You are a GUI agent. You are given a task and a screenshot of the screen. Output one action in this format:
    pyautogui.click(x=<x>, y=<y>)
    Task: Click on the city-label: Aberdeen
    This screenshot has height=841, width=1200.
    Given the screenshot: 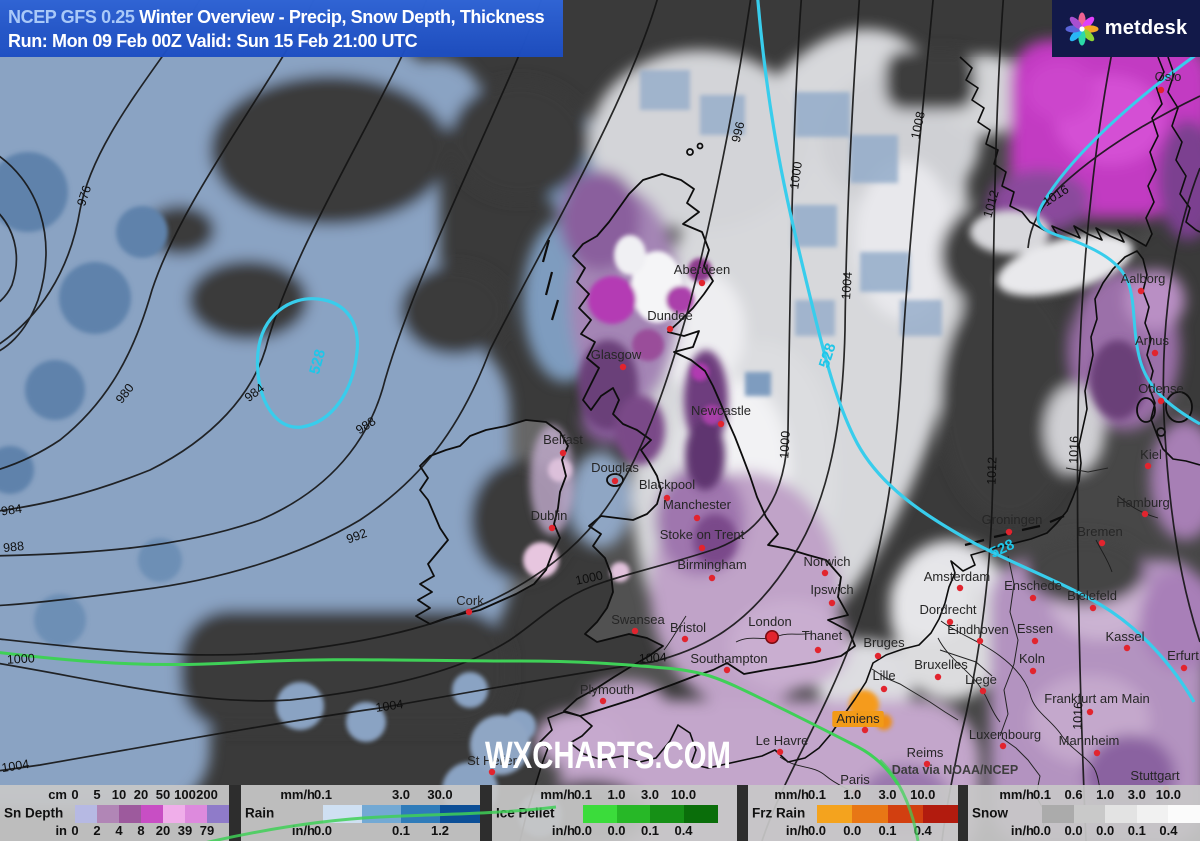 What is the action you would take?
    pyautogui.click(x=702, y=269)
    